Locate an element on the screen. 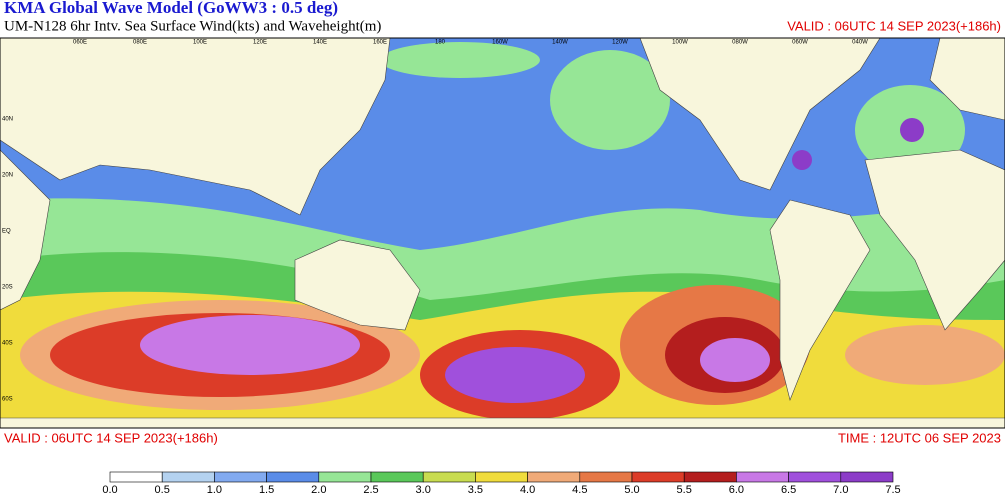  colorbar-label: 5.5 is located at coordinates (684, 490).